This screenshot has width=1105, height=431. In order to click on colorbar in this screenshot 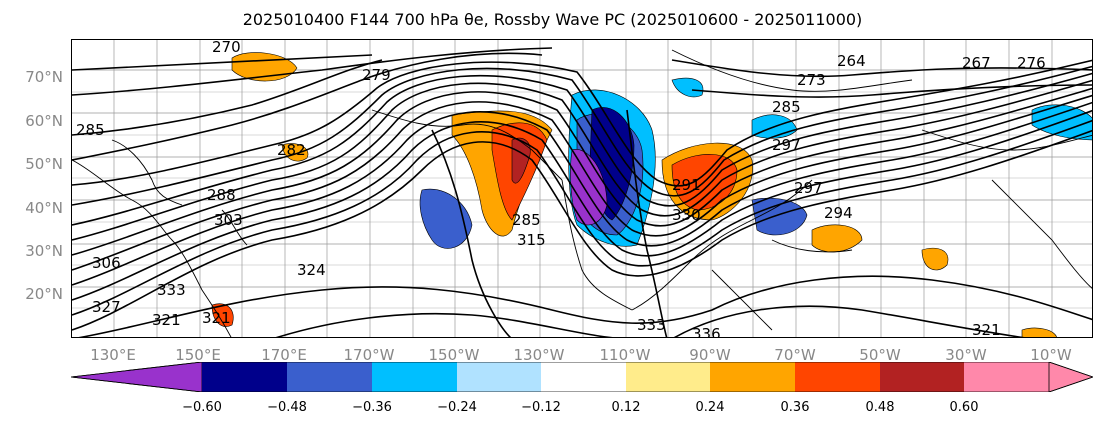, I will do `click(582, 377)`.